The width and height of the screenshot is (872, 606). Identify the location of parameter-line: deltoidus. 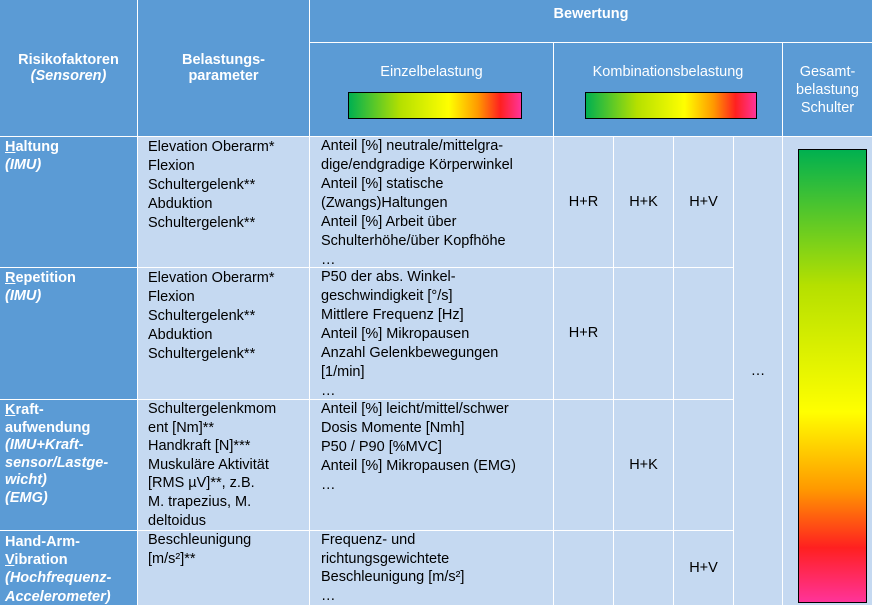
(177, 520).